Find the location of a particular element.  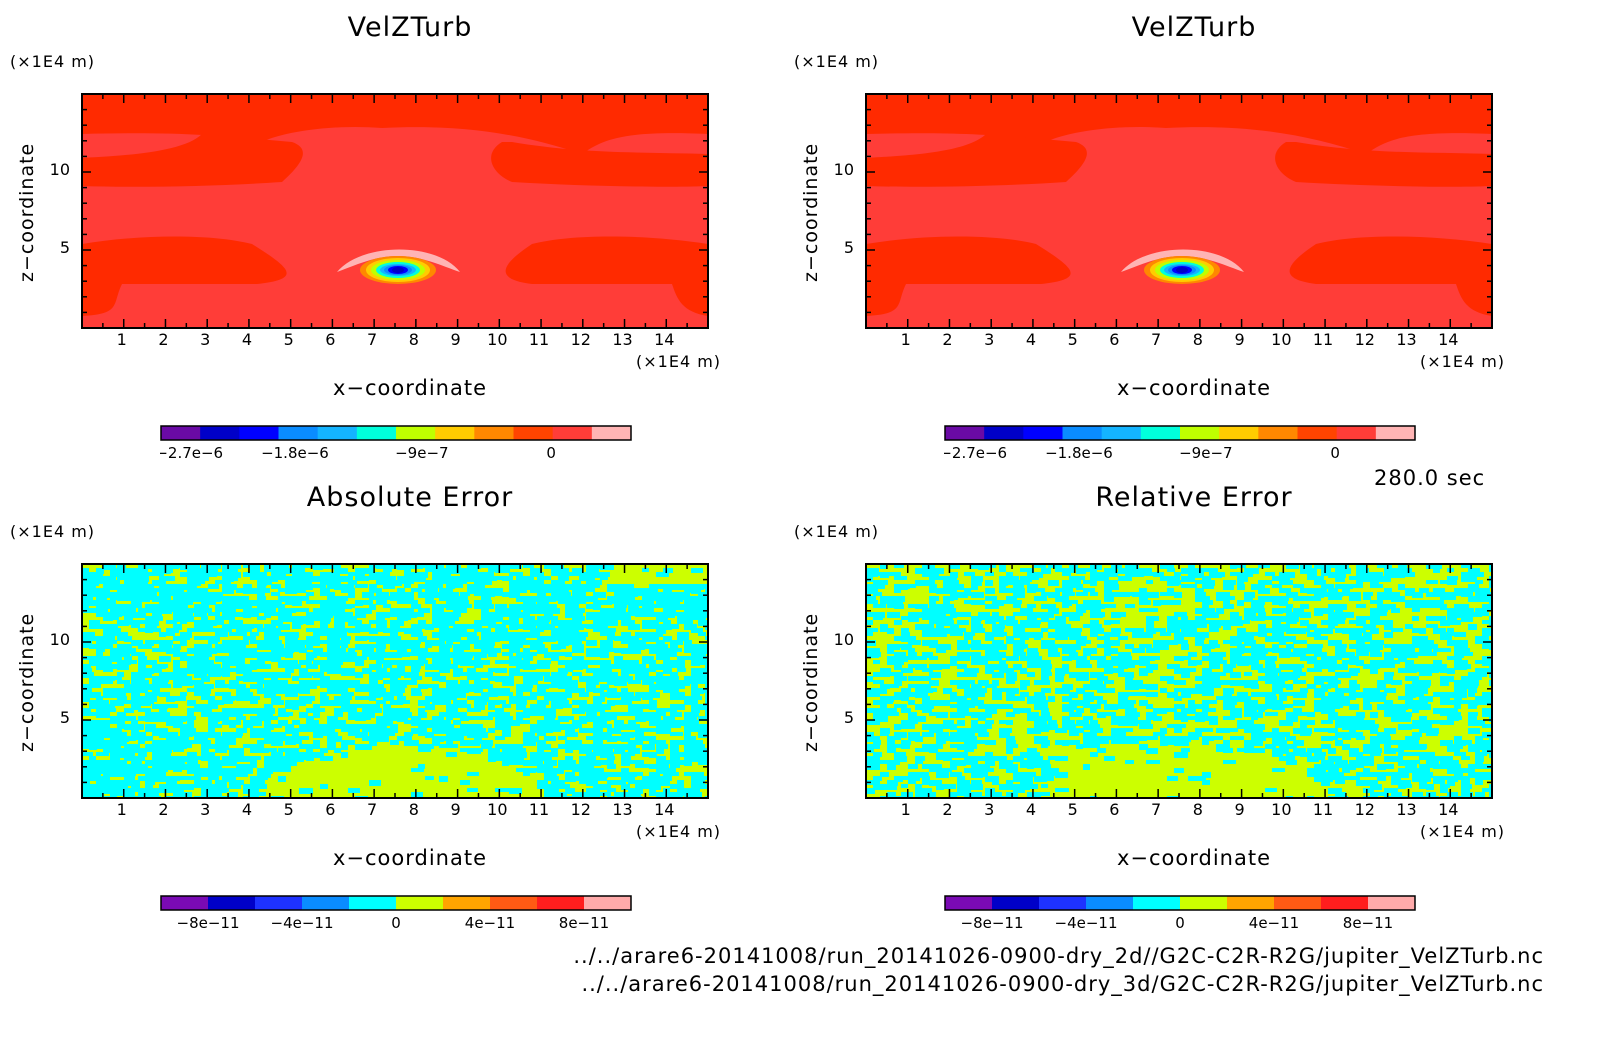

colorbar-label: −2.7e−6 is located at coordinates (975, 453).